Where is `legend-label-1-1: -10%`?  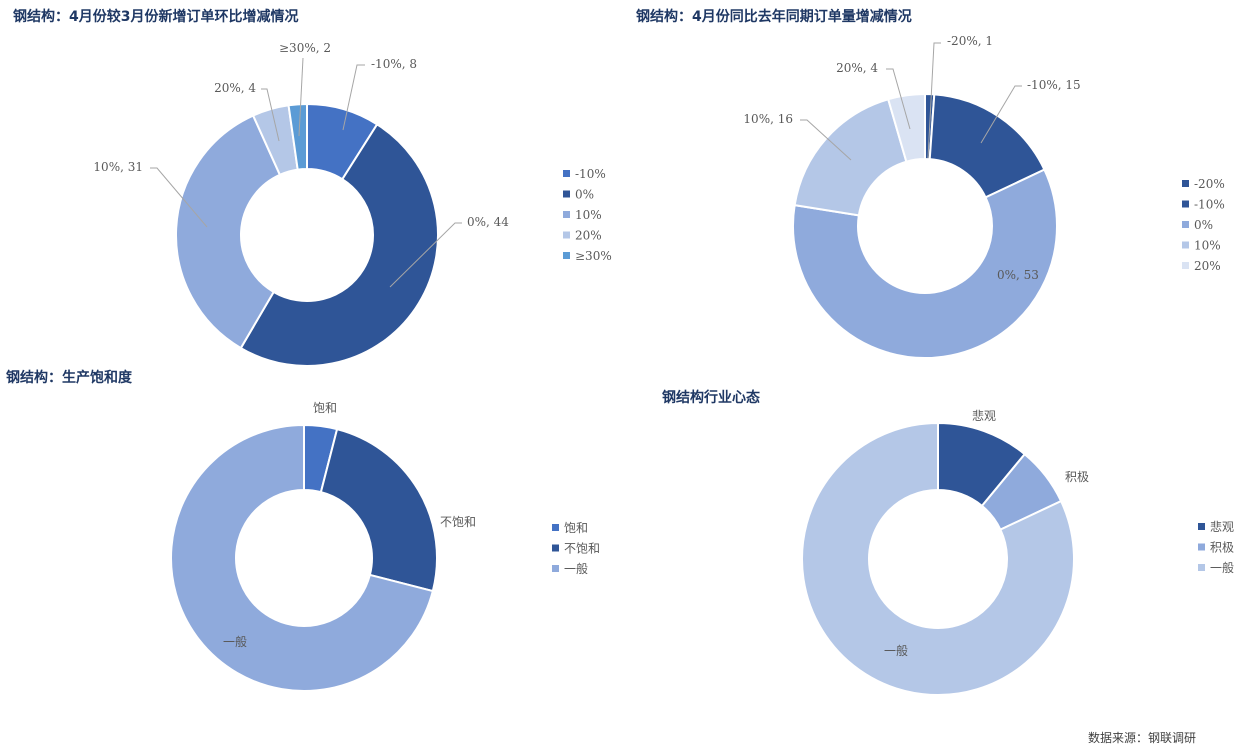 legend-label-1-1: -10% is located at coordinates (590, 174).